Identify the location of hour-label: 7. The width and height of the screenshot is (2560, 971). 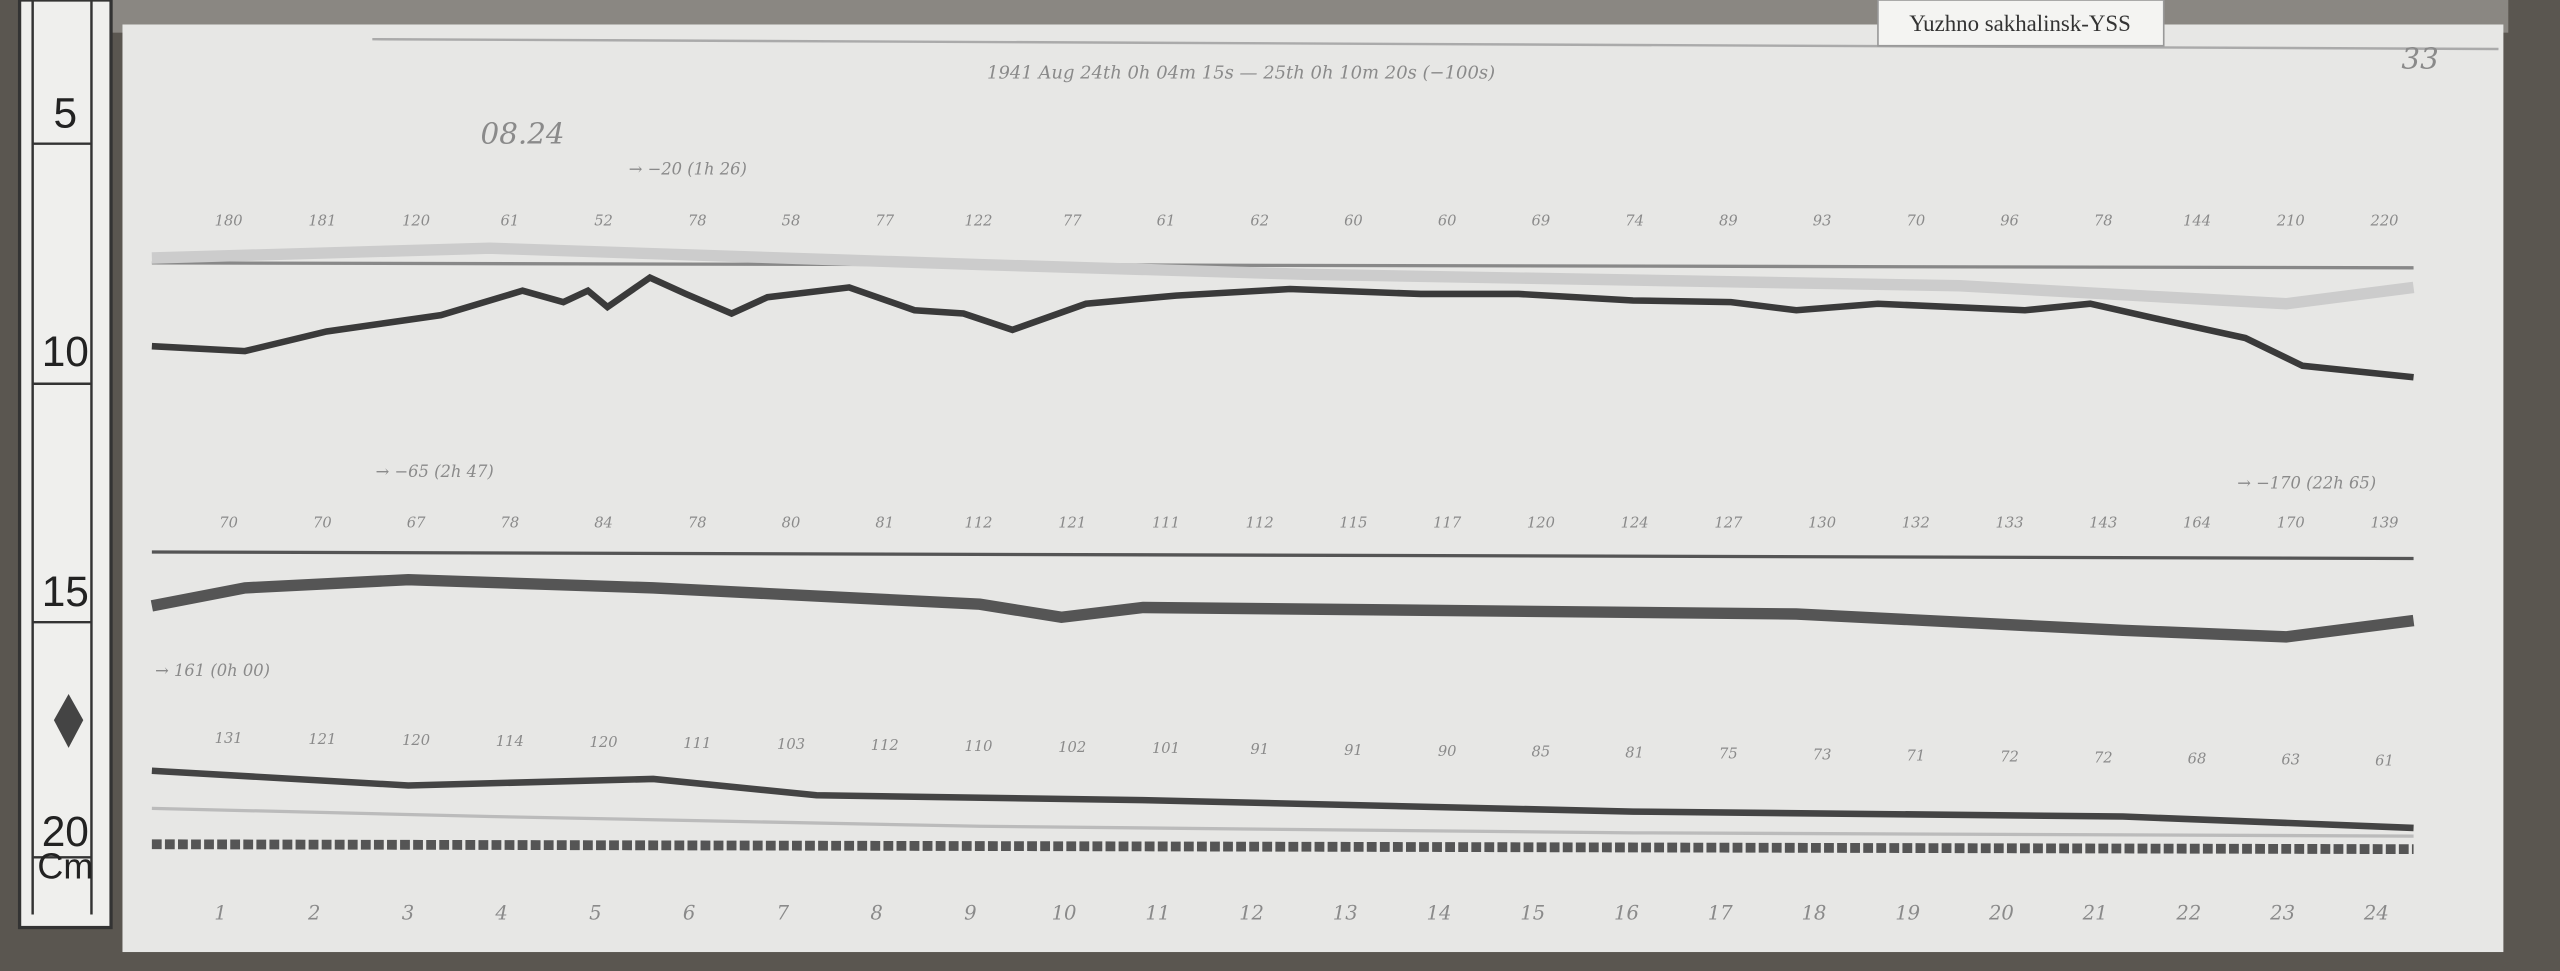
(783, 912).